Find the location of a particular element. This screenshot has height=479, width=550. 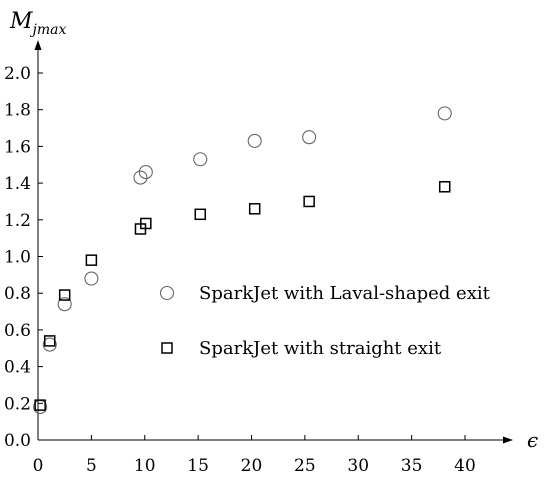

y-axis-arrow is located at coordinates (38, 45).